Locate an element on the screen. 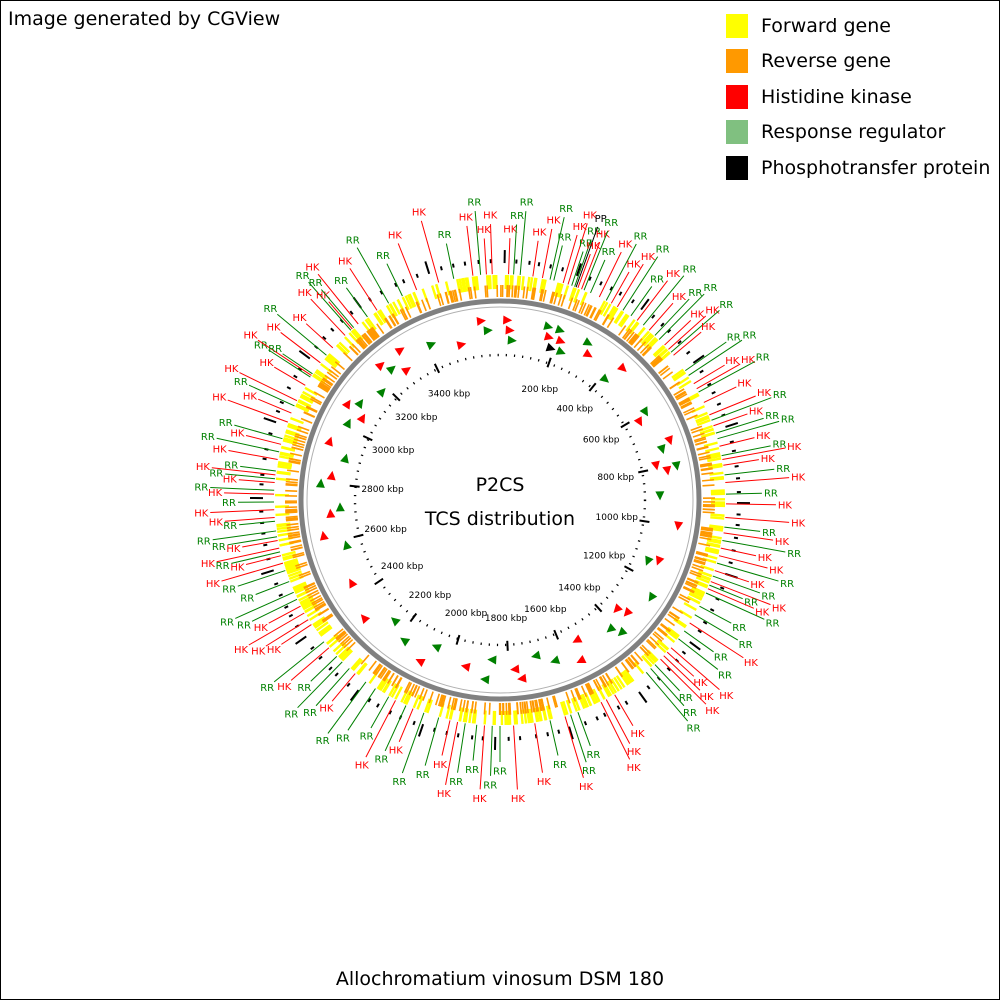 Image resolution: width=1000 pixels, height=1005 pixels. kbp-label: 400 kbp is located at coordinates (574, 410).